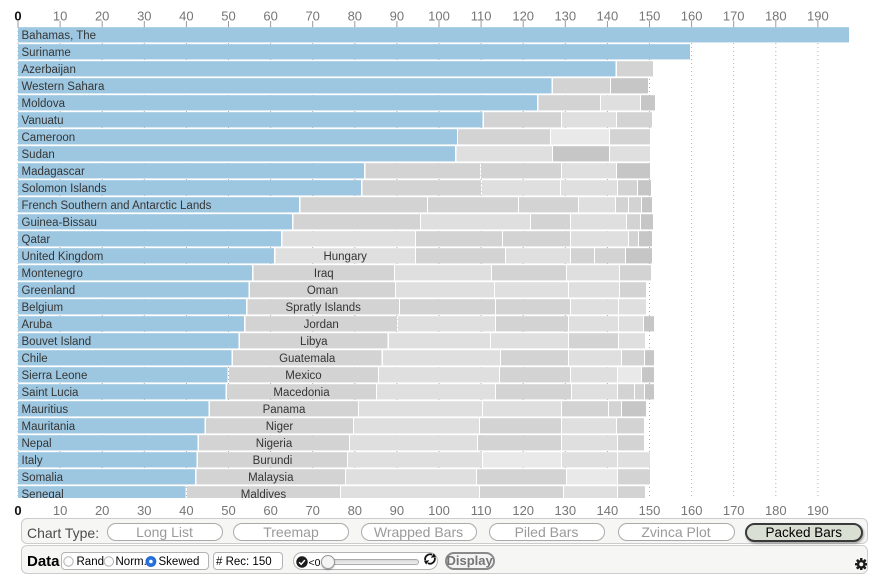 Image resolution: width=879 pixels, height=586 pixels. I want to click on svg-text: Cameroon, so click(49, 138).